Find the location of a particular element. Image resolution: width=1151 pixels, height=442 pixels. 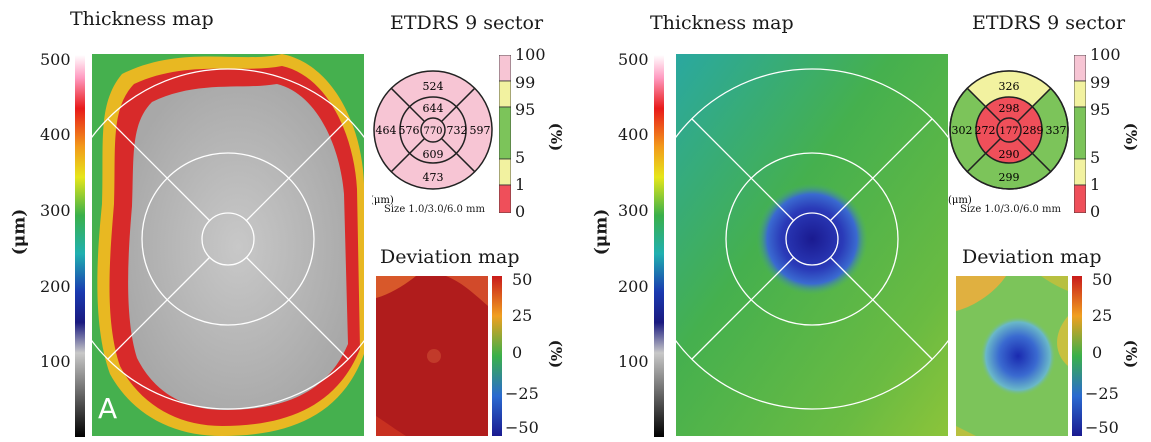

sector-inner-nasal: 732 is located at coordinates (457, 130).